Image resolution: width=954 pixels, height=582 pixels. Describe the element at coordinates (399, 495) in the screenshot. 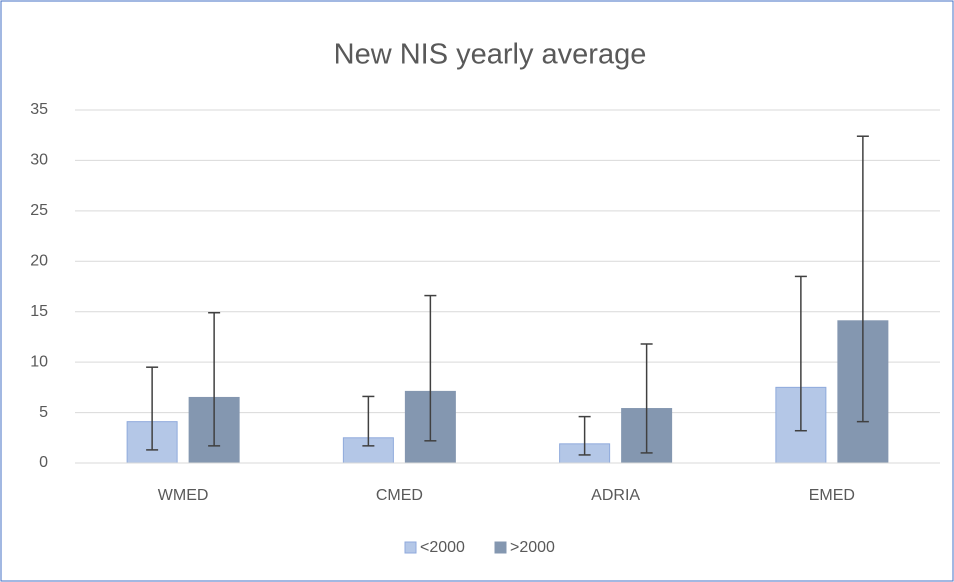

I see `x-tick-label: CMED` at that location.